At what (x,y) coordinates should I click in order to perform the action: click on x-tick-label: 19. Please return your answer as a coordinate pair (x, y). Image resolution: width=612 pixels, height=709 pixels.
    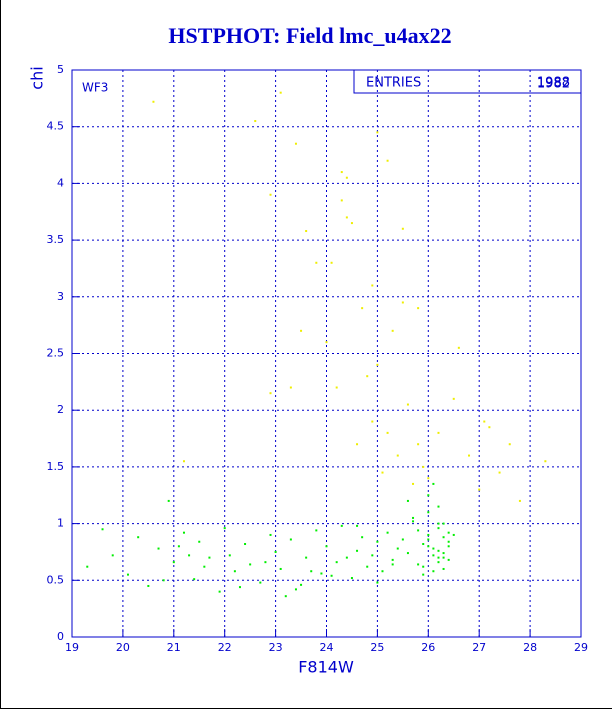
    Looking at the image, I should click on (72, 647).